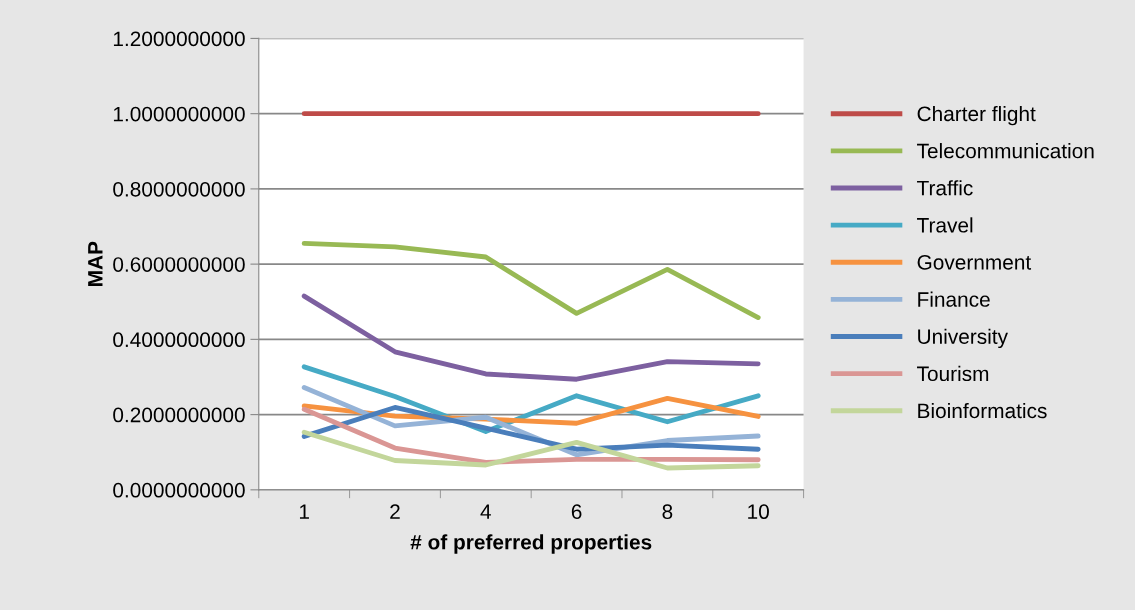 This screenshot has width=1135, height=610. What do you see at coordinates (179, 114) in the screenshot?
I see `y-tick-label: 1.0000000000` at bounding box center [179, 114].